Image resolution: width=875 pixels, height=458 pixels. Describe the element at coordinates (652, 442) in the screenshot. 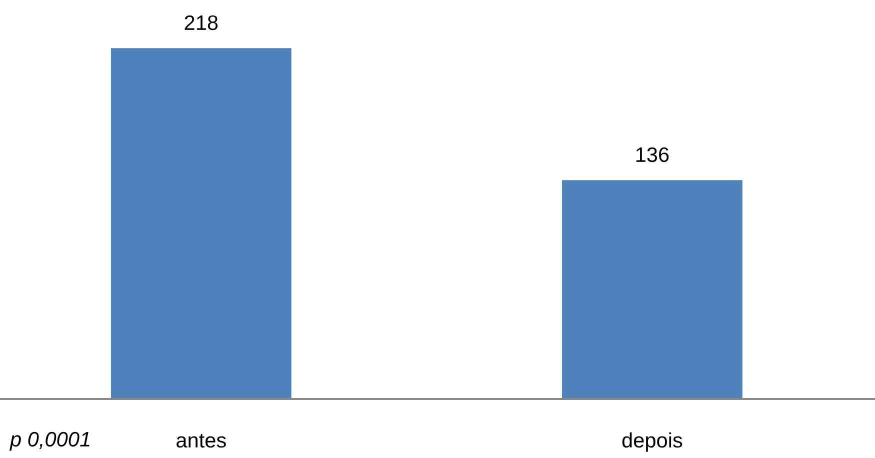

I see `x-tick-label: depois` at that location.